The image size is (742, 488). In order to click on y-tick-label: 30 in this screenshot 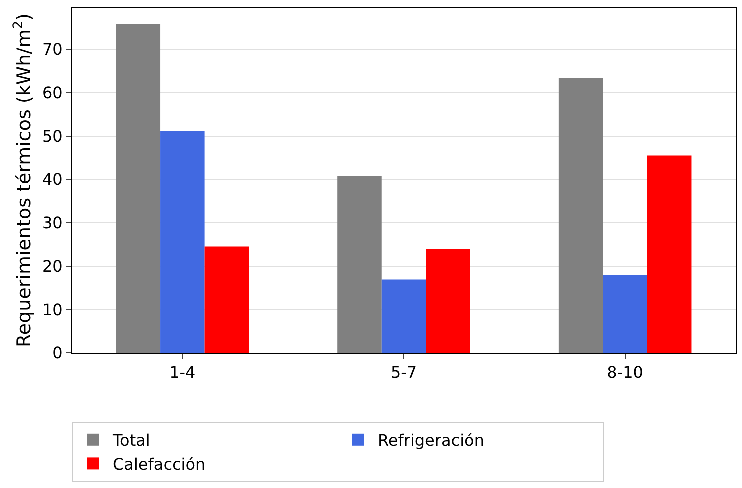, I will do `click(52, 223)`.